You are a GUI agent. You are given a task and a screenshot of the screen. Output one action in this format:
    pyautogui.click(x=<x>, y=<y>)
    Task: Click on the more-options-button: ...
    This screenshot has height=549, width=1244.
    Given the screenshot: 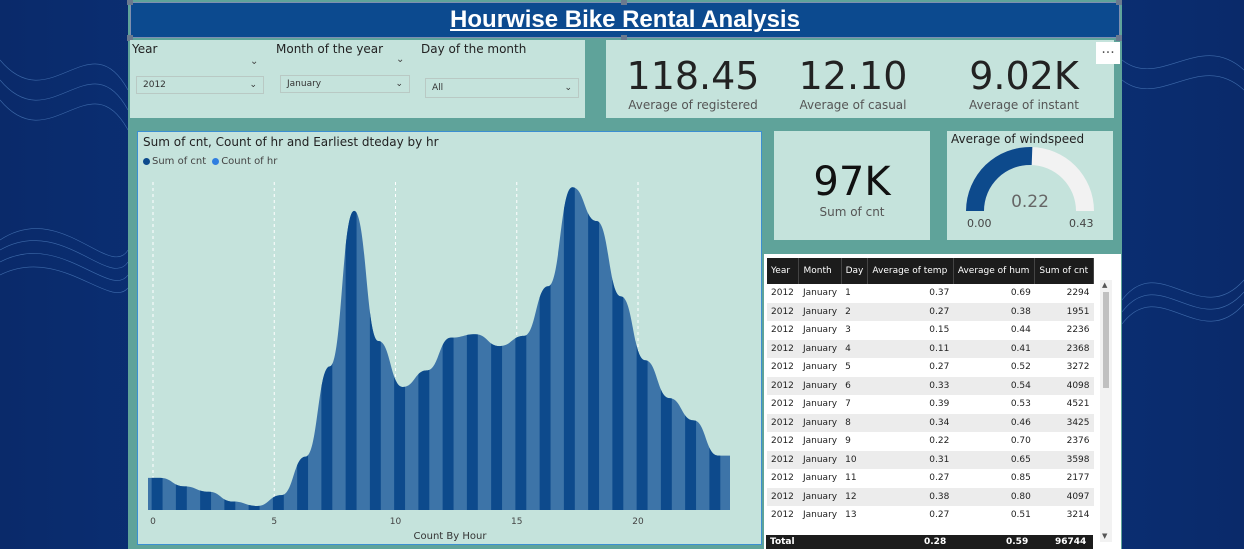 What is the action you would take?
    pyautogui.click(x=1108, y=53)
    